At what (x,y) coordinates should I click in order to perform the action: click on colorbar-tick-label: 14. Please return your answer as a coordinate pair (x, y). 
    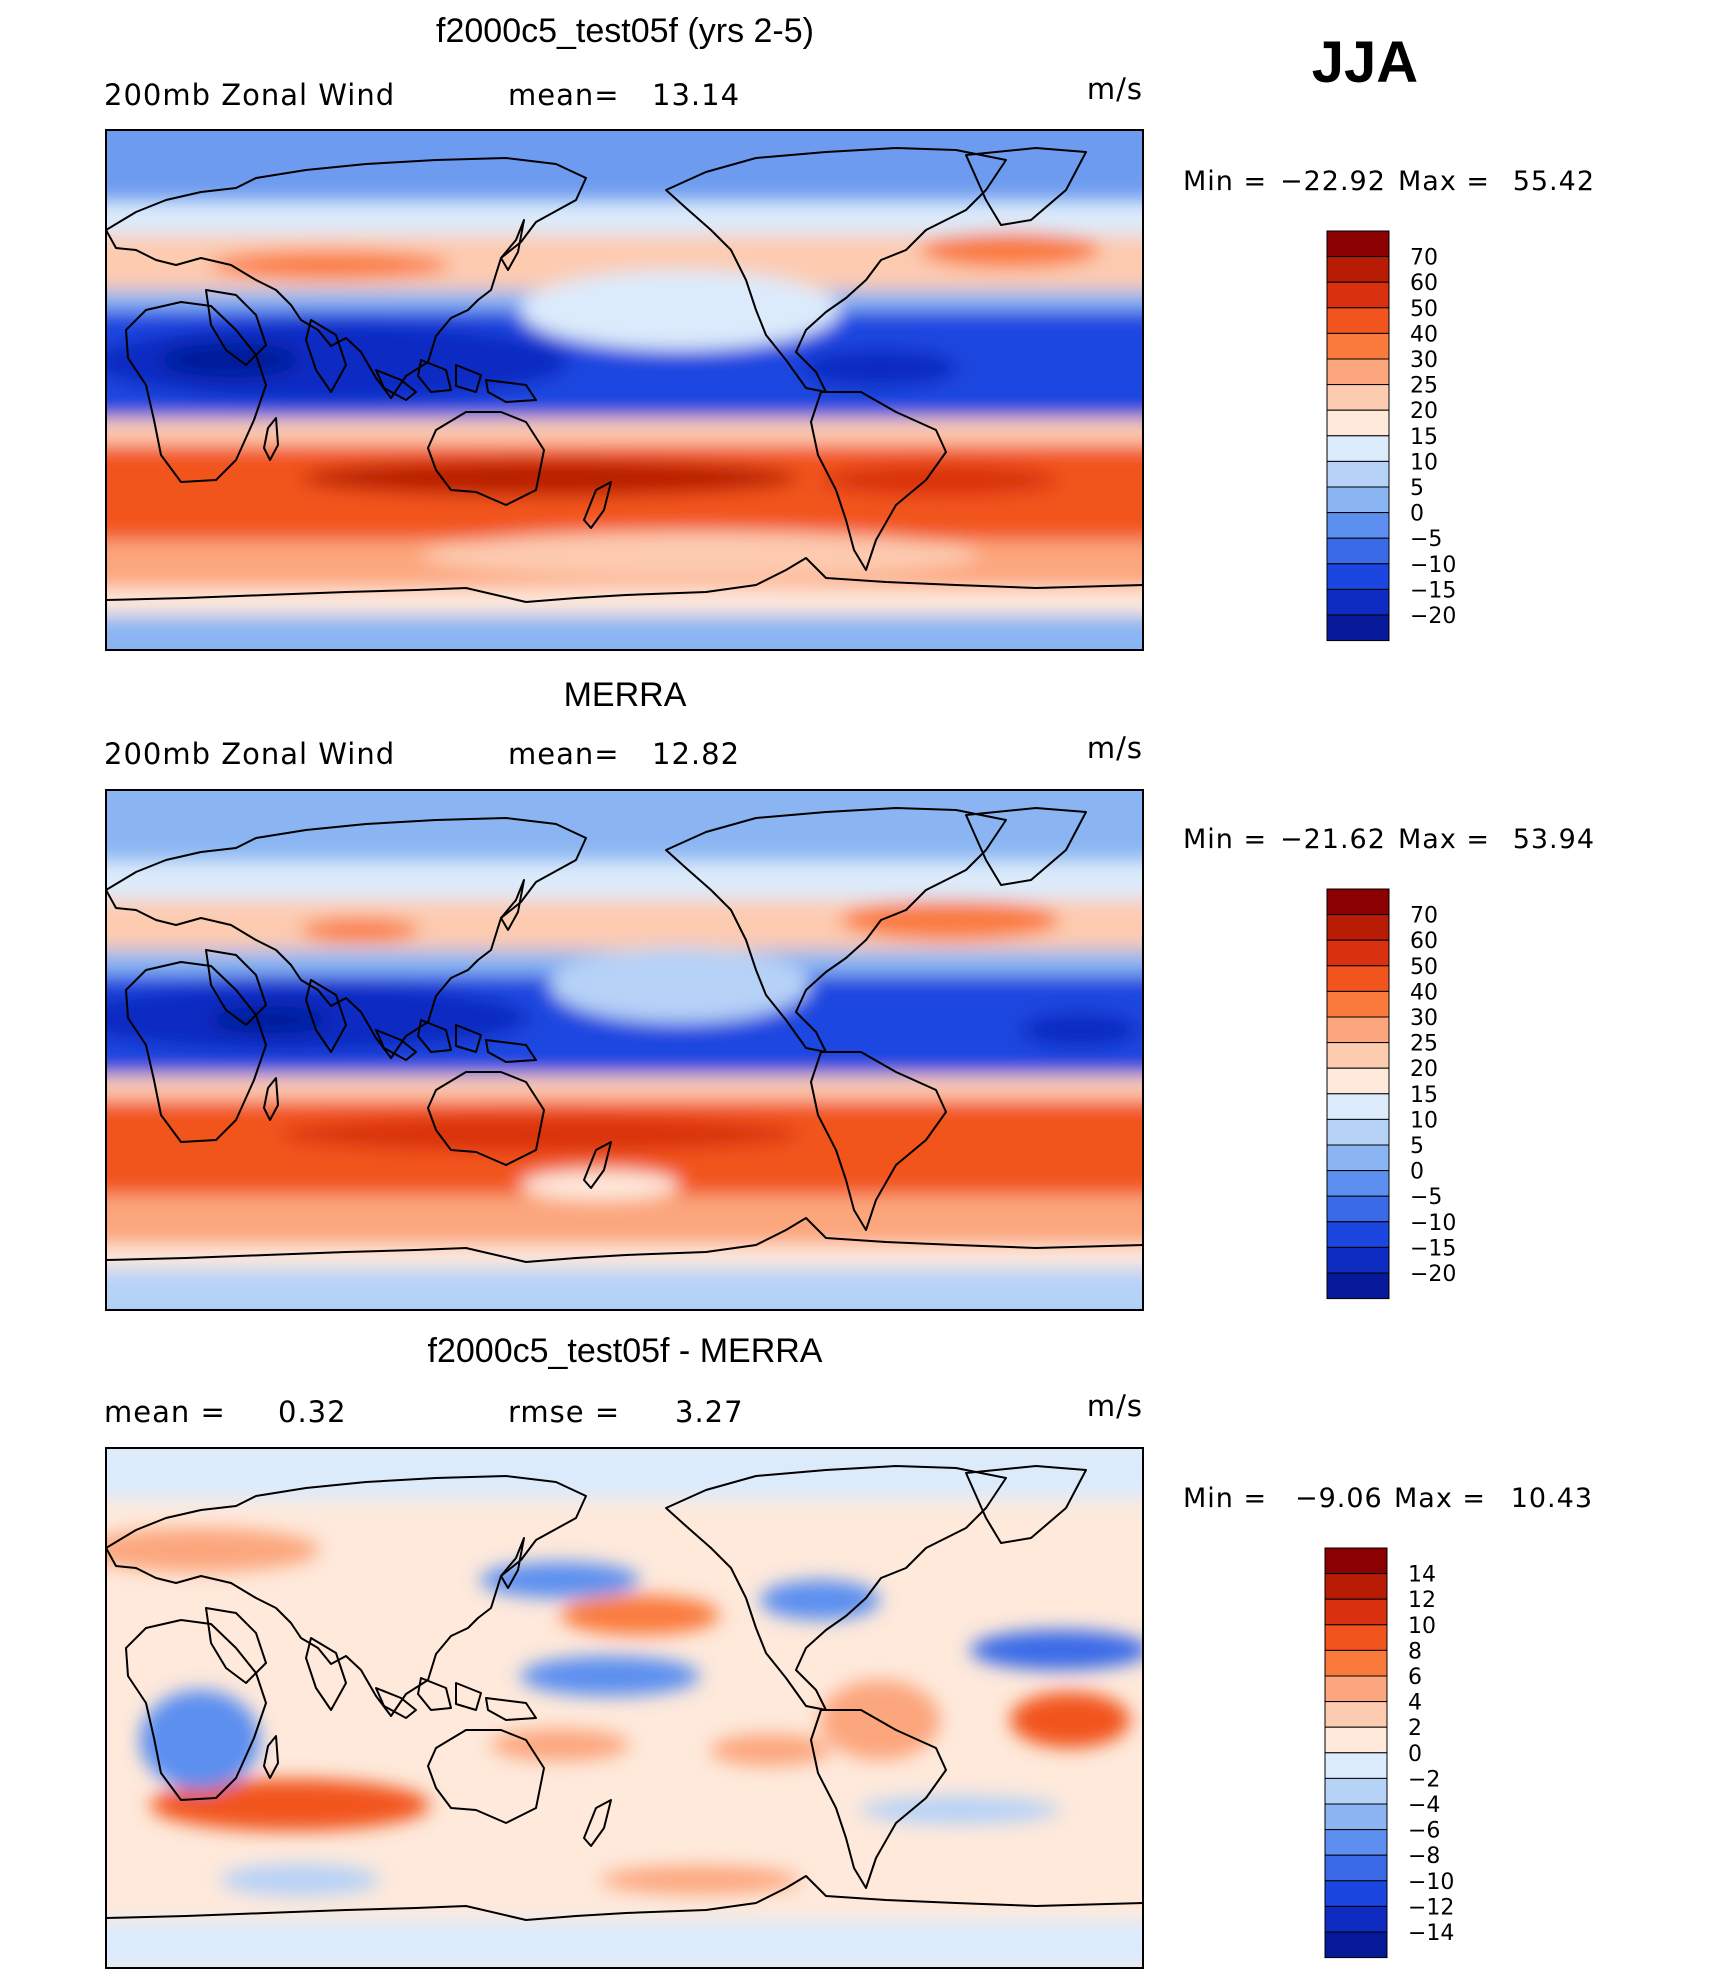
    Looking at the image, I should click on (1422, 1575).